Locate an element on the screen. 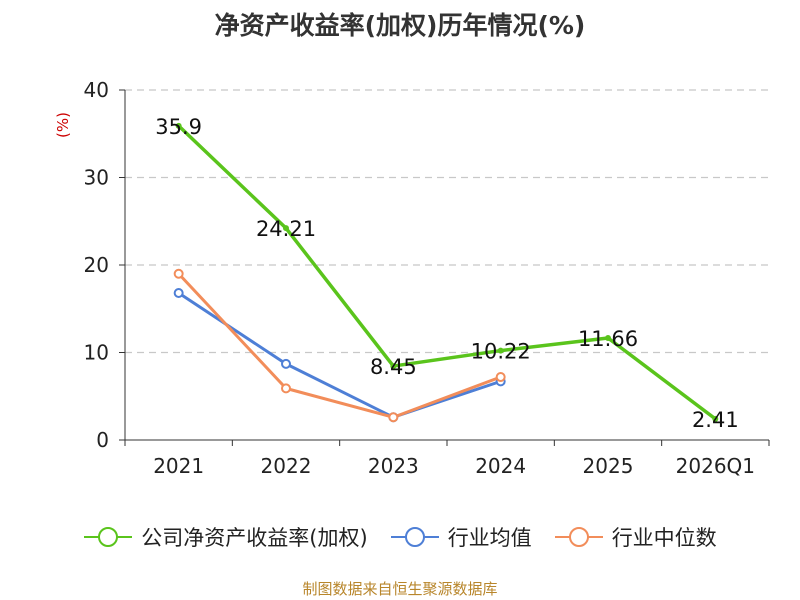 This screenshot has height=600, width=800. data-label: 8.45 is located at coordinates (393, 367).